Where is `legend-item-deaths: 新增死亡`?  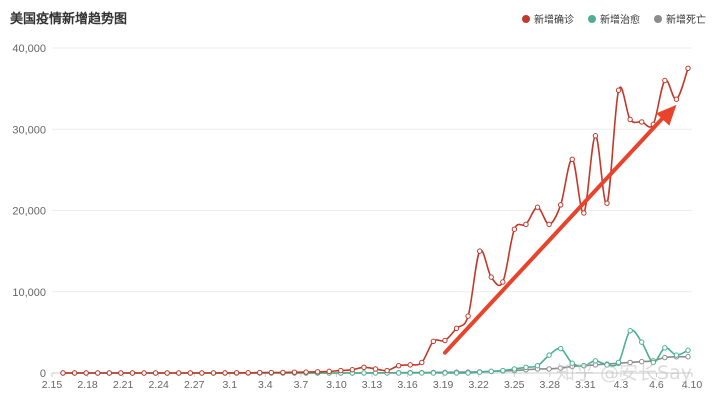
legend-item-deaths: 新增死亡 is located at coordinates (680, 18).